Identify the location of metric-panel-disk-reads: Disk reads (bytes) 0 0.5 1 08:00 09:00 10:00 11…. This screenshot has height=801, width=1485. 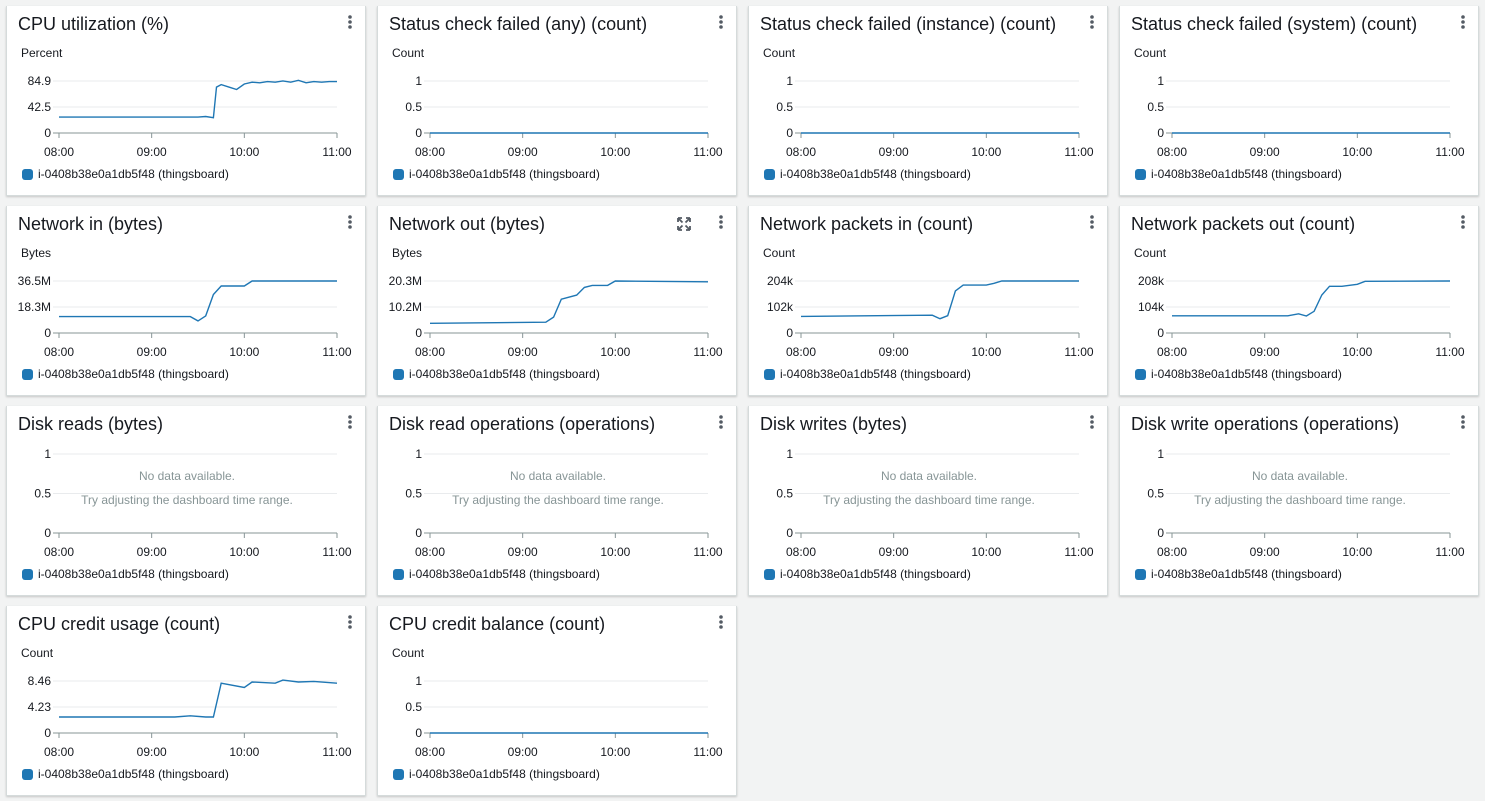
(186, 501).